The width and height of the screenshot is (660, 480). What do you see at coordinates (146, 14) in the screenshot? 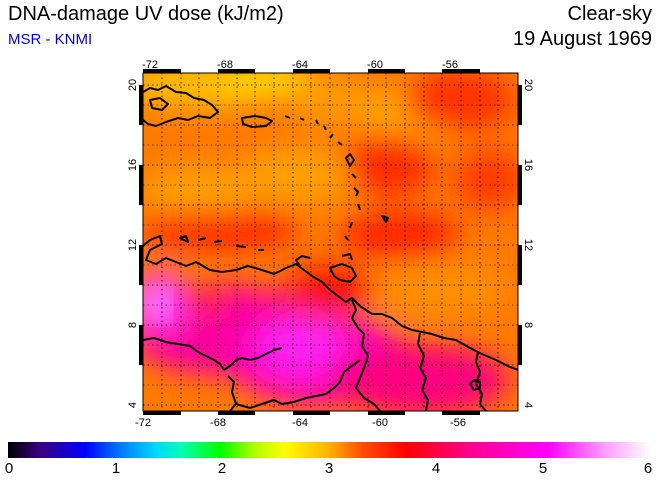
I see `map-title: DNA-damage UV dose (kJ/m2)` at bounding box center [146, 14].